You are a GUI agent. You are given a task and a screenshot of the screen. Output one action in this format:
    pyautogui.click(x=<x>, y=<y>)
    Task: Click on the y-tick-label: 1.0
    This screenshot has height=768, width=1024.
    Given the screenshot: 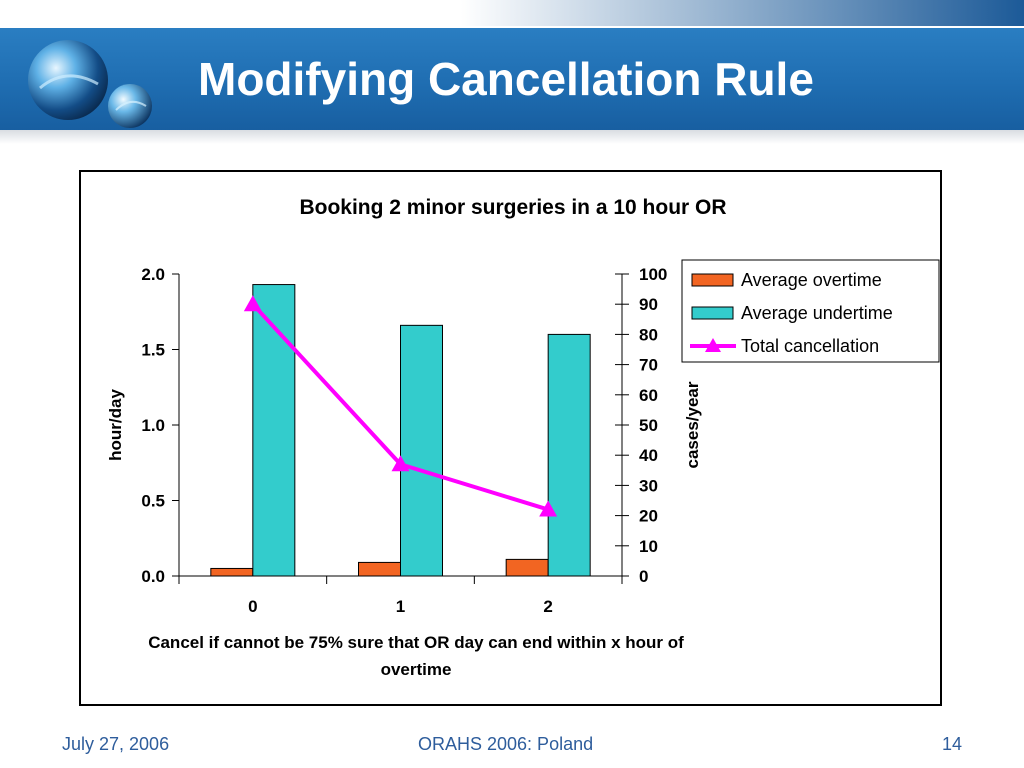 What is the action you would take?
    pyautogui.click(x=153, y=425)
    